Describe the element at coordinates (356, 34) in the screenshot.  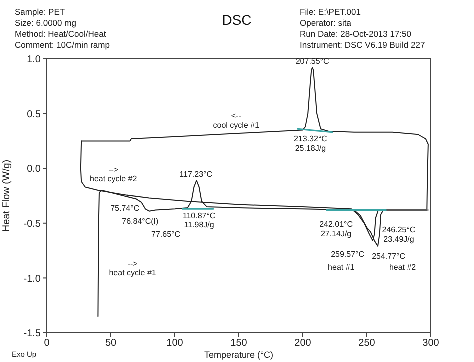
I see `text: Run Date: 28-Oct-2013 17:50` at that location.